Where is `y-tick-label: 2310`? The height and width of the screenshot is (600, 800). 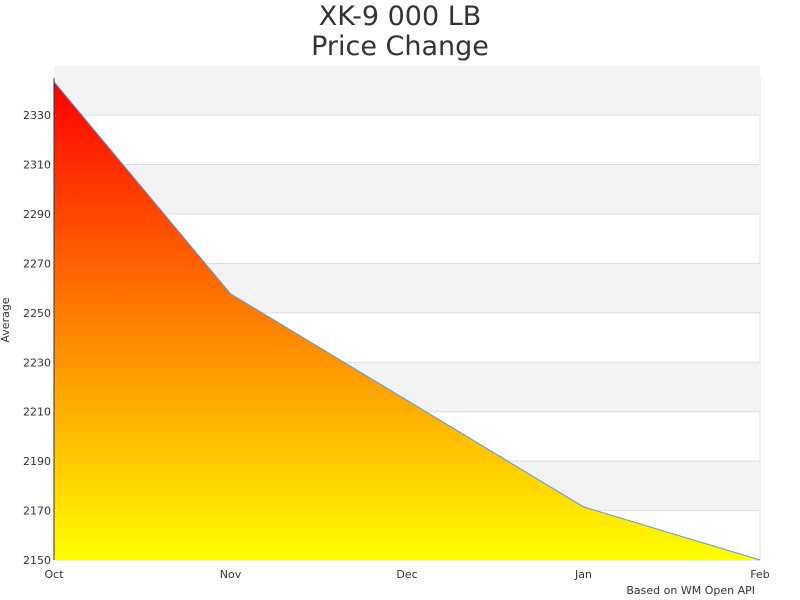
y-tick-label: 2310 is located at coordinates (37, 165).